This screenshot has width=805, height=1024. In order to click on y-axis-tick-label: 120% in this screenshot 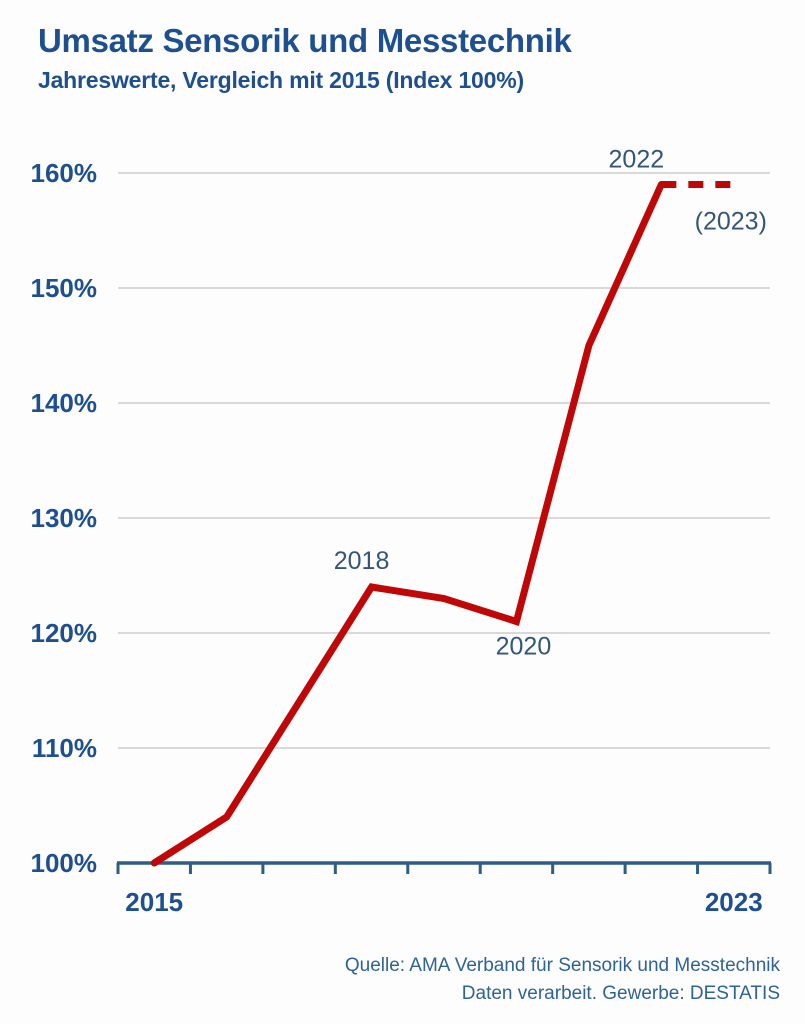, I will do `click(64, 633)`.